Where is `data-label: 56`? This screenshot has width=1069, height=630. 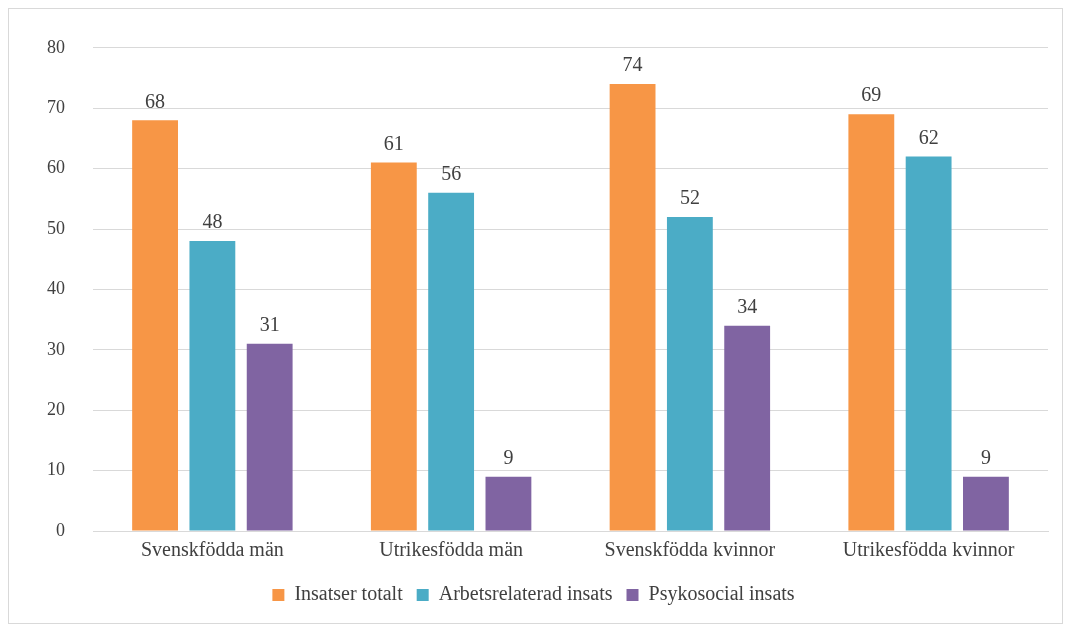
data-label: 56 is located at coordinates (451, 173).